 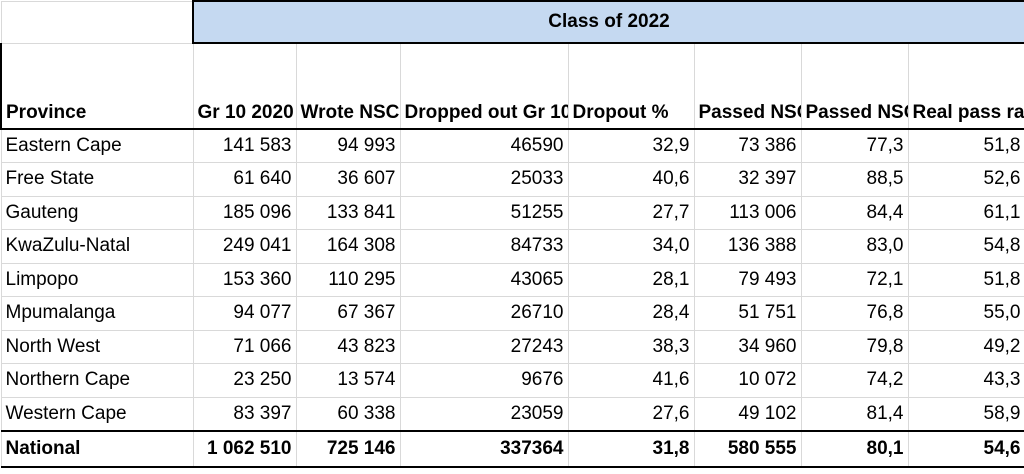 I want to click on province-cell: Free State, so click(x=97, y=179).